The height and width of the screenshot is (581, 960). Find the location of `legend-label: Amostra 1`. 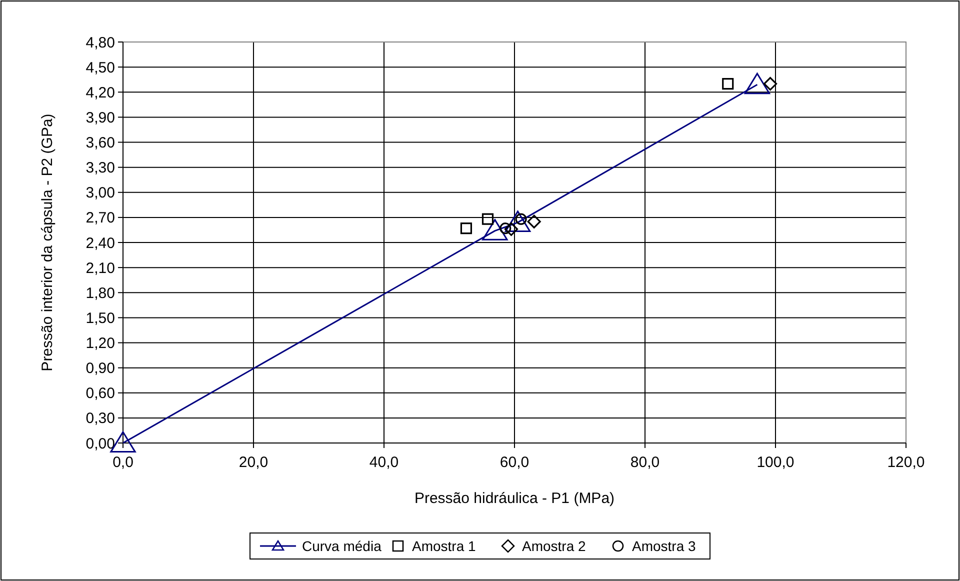

legend-label: Amostra 1 is located at coordinates (444, 546).